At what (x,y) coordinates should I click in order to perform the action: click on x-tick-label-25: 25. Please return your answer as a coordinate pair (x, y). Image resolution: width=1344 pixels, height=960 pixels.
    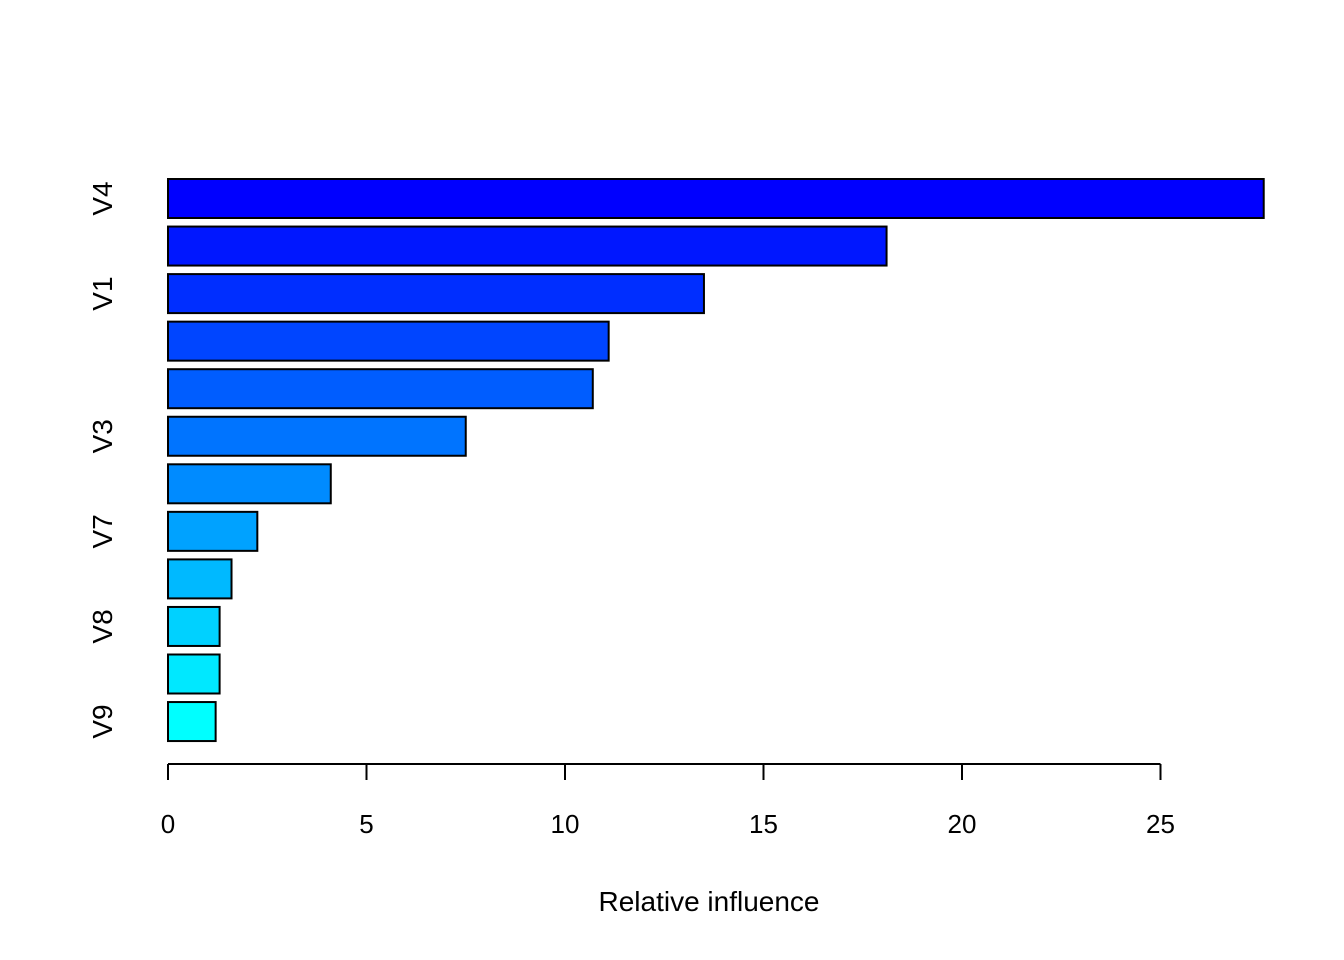
    Looking at the image, I should click on (1160, 824).